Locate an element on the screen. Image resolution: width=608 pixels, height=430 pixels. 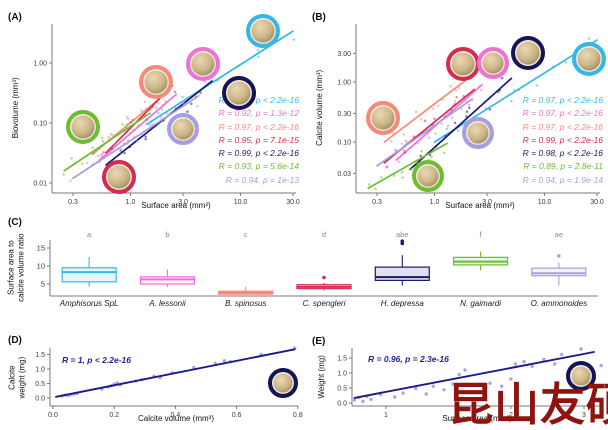
x-tick-label: 2 is located at coordinates (511, 415).